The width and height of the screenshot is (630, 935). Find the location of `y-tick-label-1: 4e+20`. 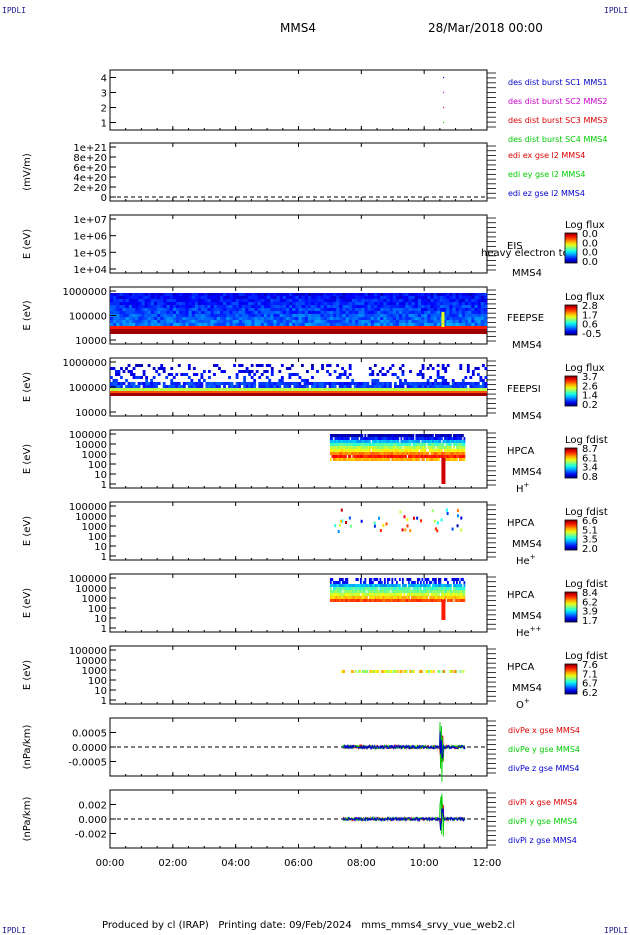

y-tick-label-1: 4e+20 is located at coordinates (90, 178).